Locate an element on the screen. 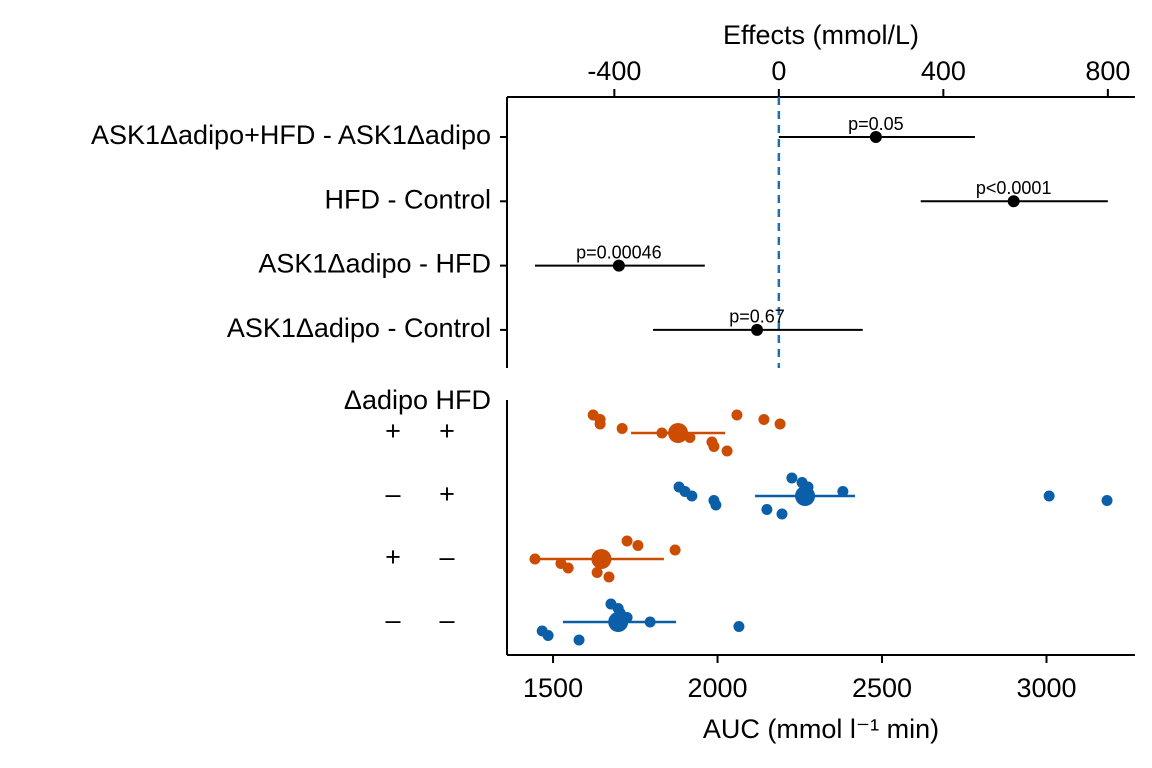 This screenshot has width=1152, height=768. y-tick-label: ASK1Δadipo - HFD is located at coordinates (374, 264).